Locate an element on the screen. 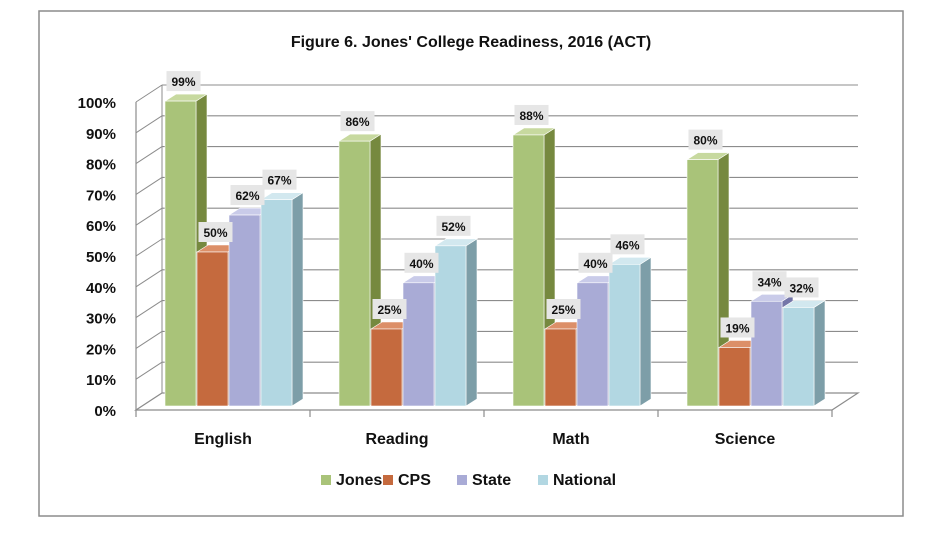 Image resolution: width=930 pixels, height=541 pixels. legend: Jones CPS State National is located at coordinates (468, 480).